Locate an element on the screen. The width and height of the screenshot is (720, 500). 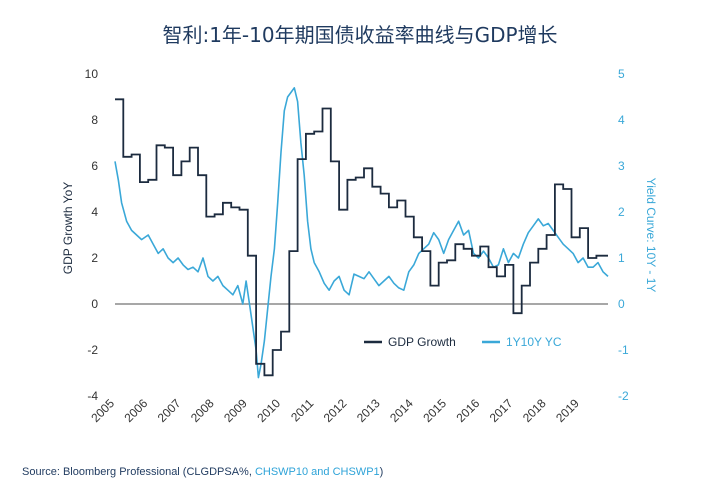
y-left-tick-label: 4 is located at coordinates (94, 212).